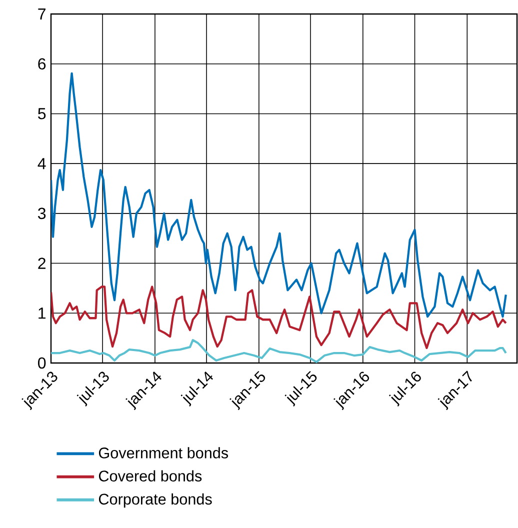 This screenshot has height=528, width=518. Describe the element at coordinates (42, 114) in the screenshot. I see `y-tick-label: 5` at that location.